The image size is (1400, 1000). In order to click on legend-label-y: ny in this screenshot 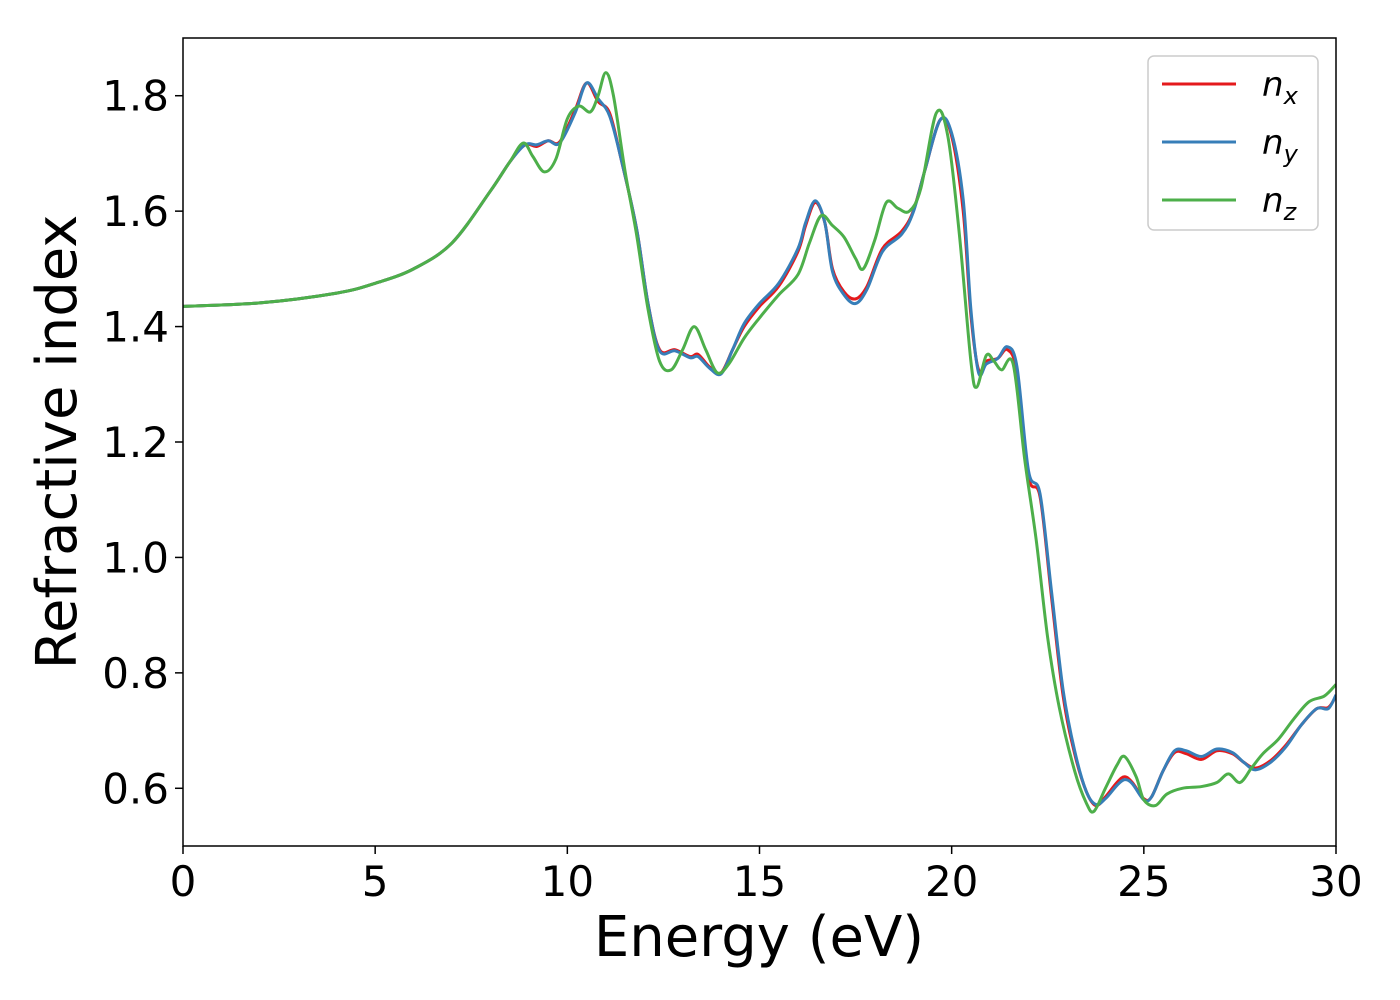, I will do `click(1280, 145)`.